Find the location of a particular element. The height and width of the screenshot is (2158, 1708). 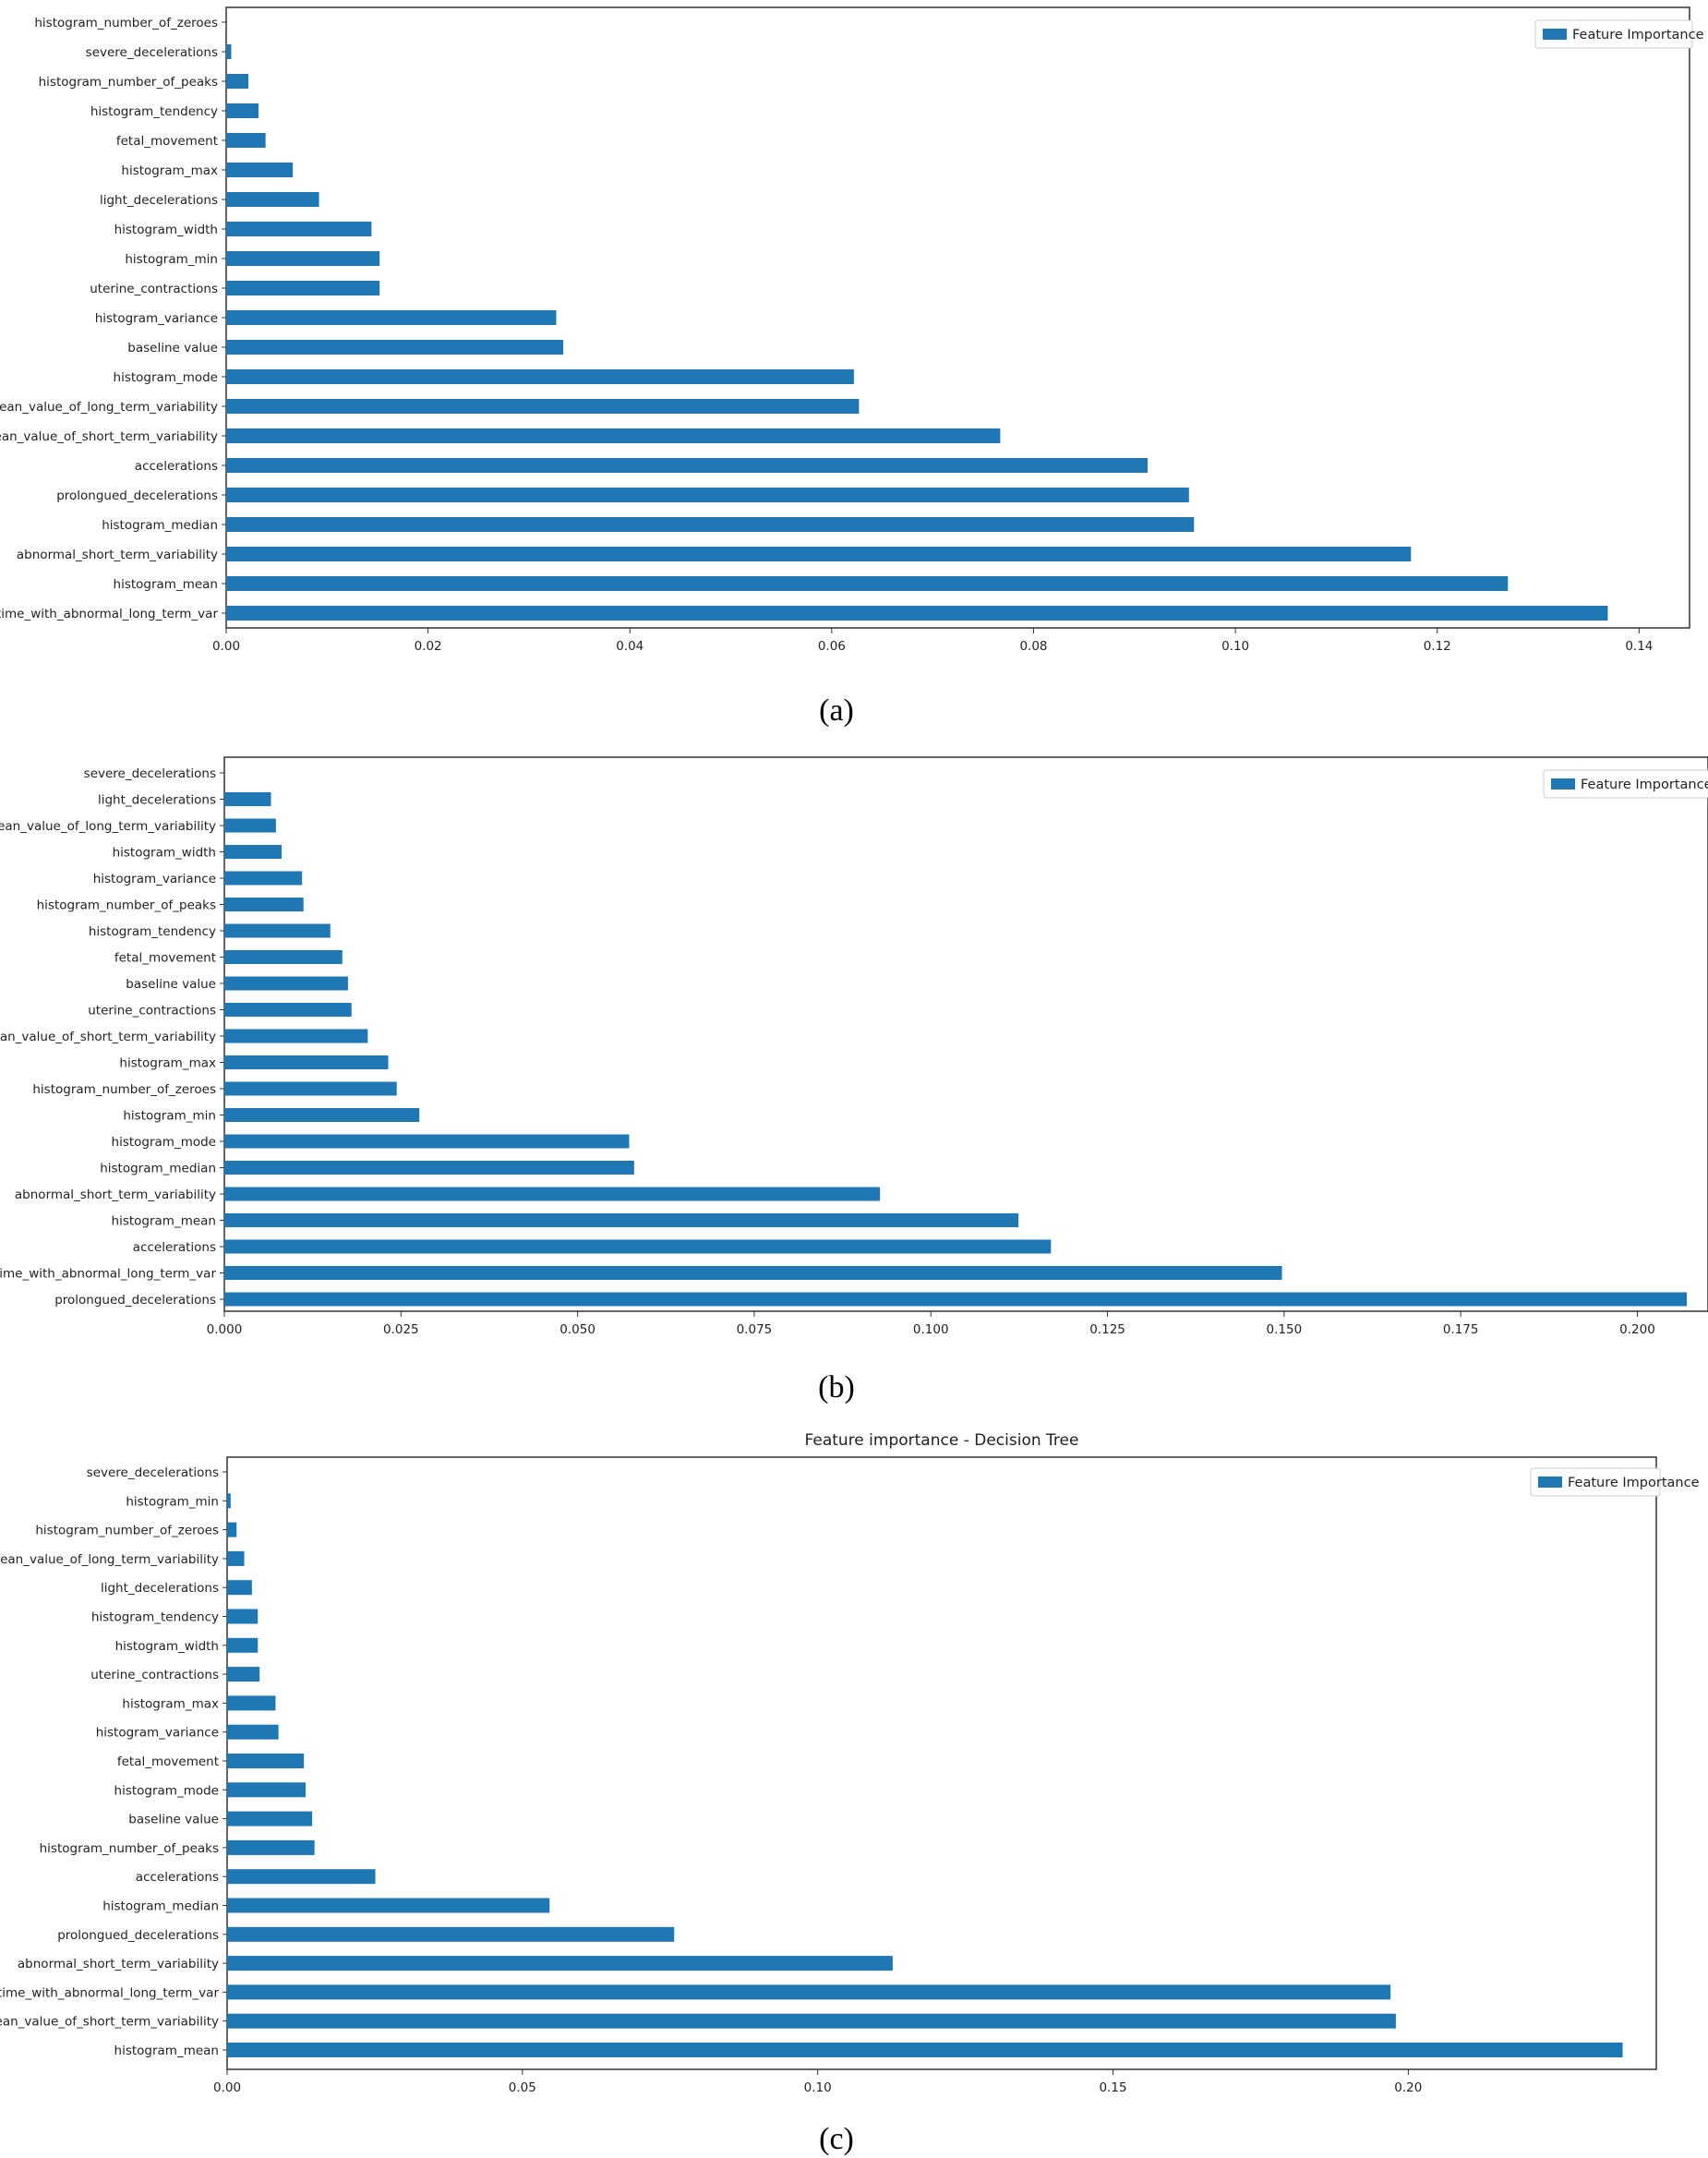

x-tick-label: 0.08 is located at coordinates (1033, 646).